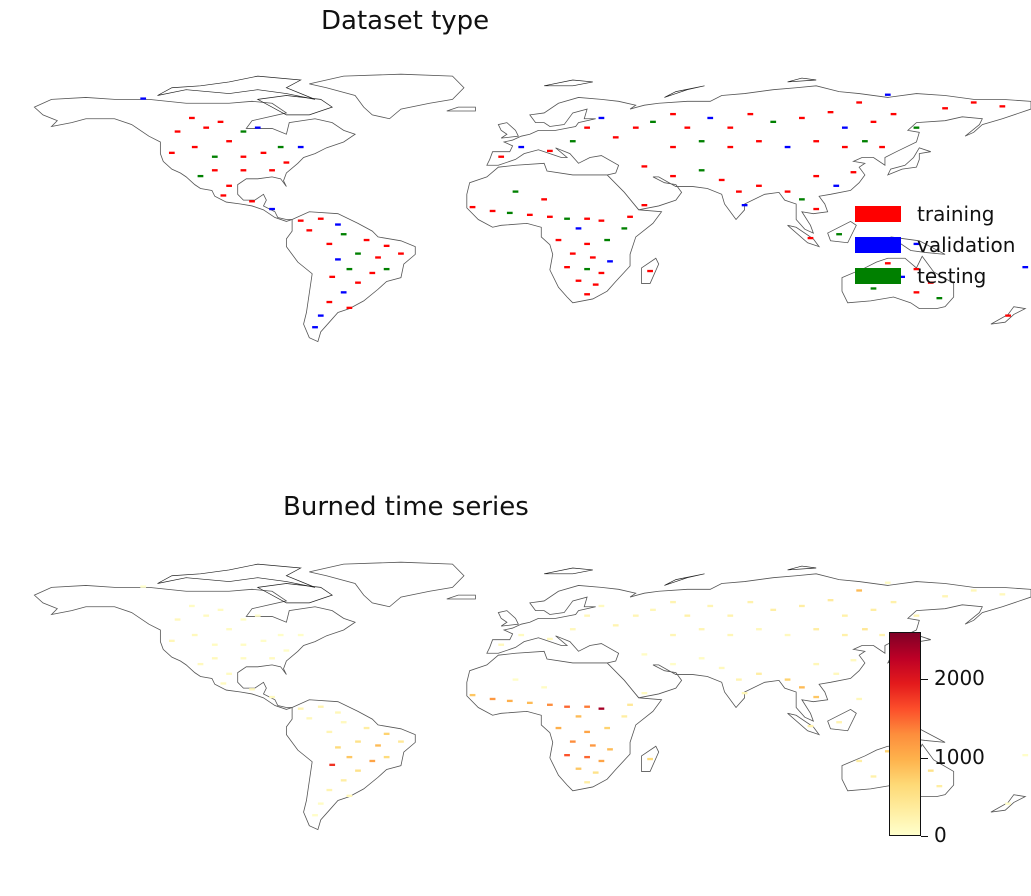 This screenshot has height=896, width=1031. Describe the element at coordinates (878, 213) in the screenshot. I see `legend-swatch-training` at that location.